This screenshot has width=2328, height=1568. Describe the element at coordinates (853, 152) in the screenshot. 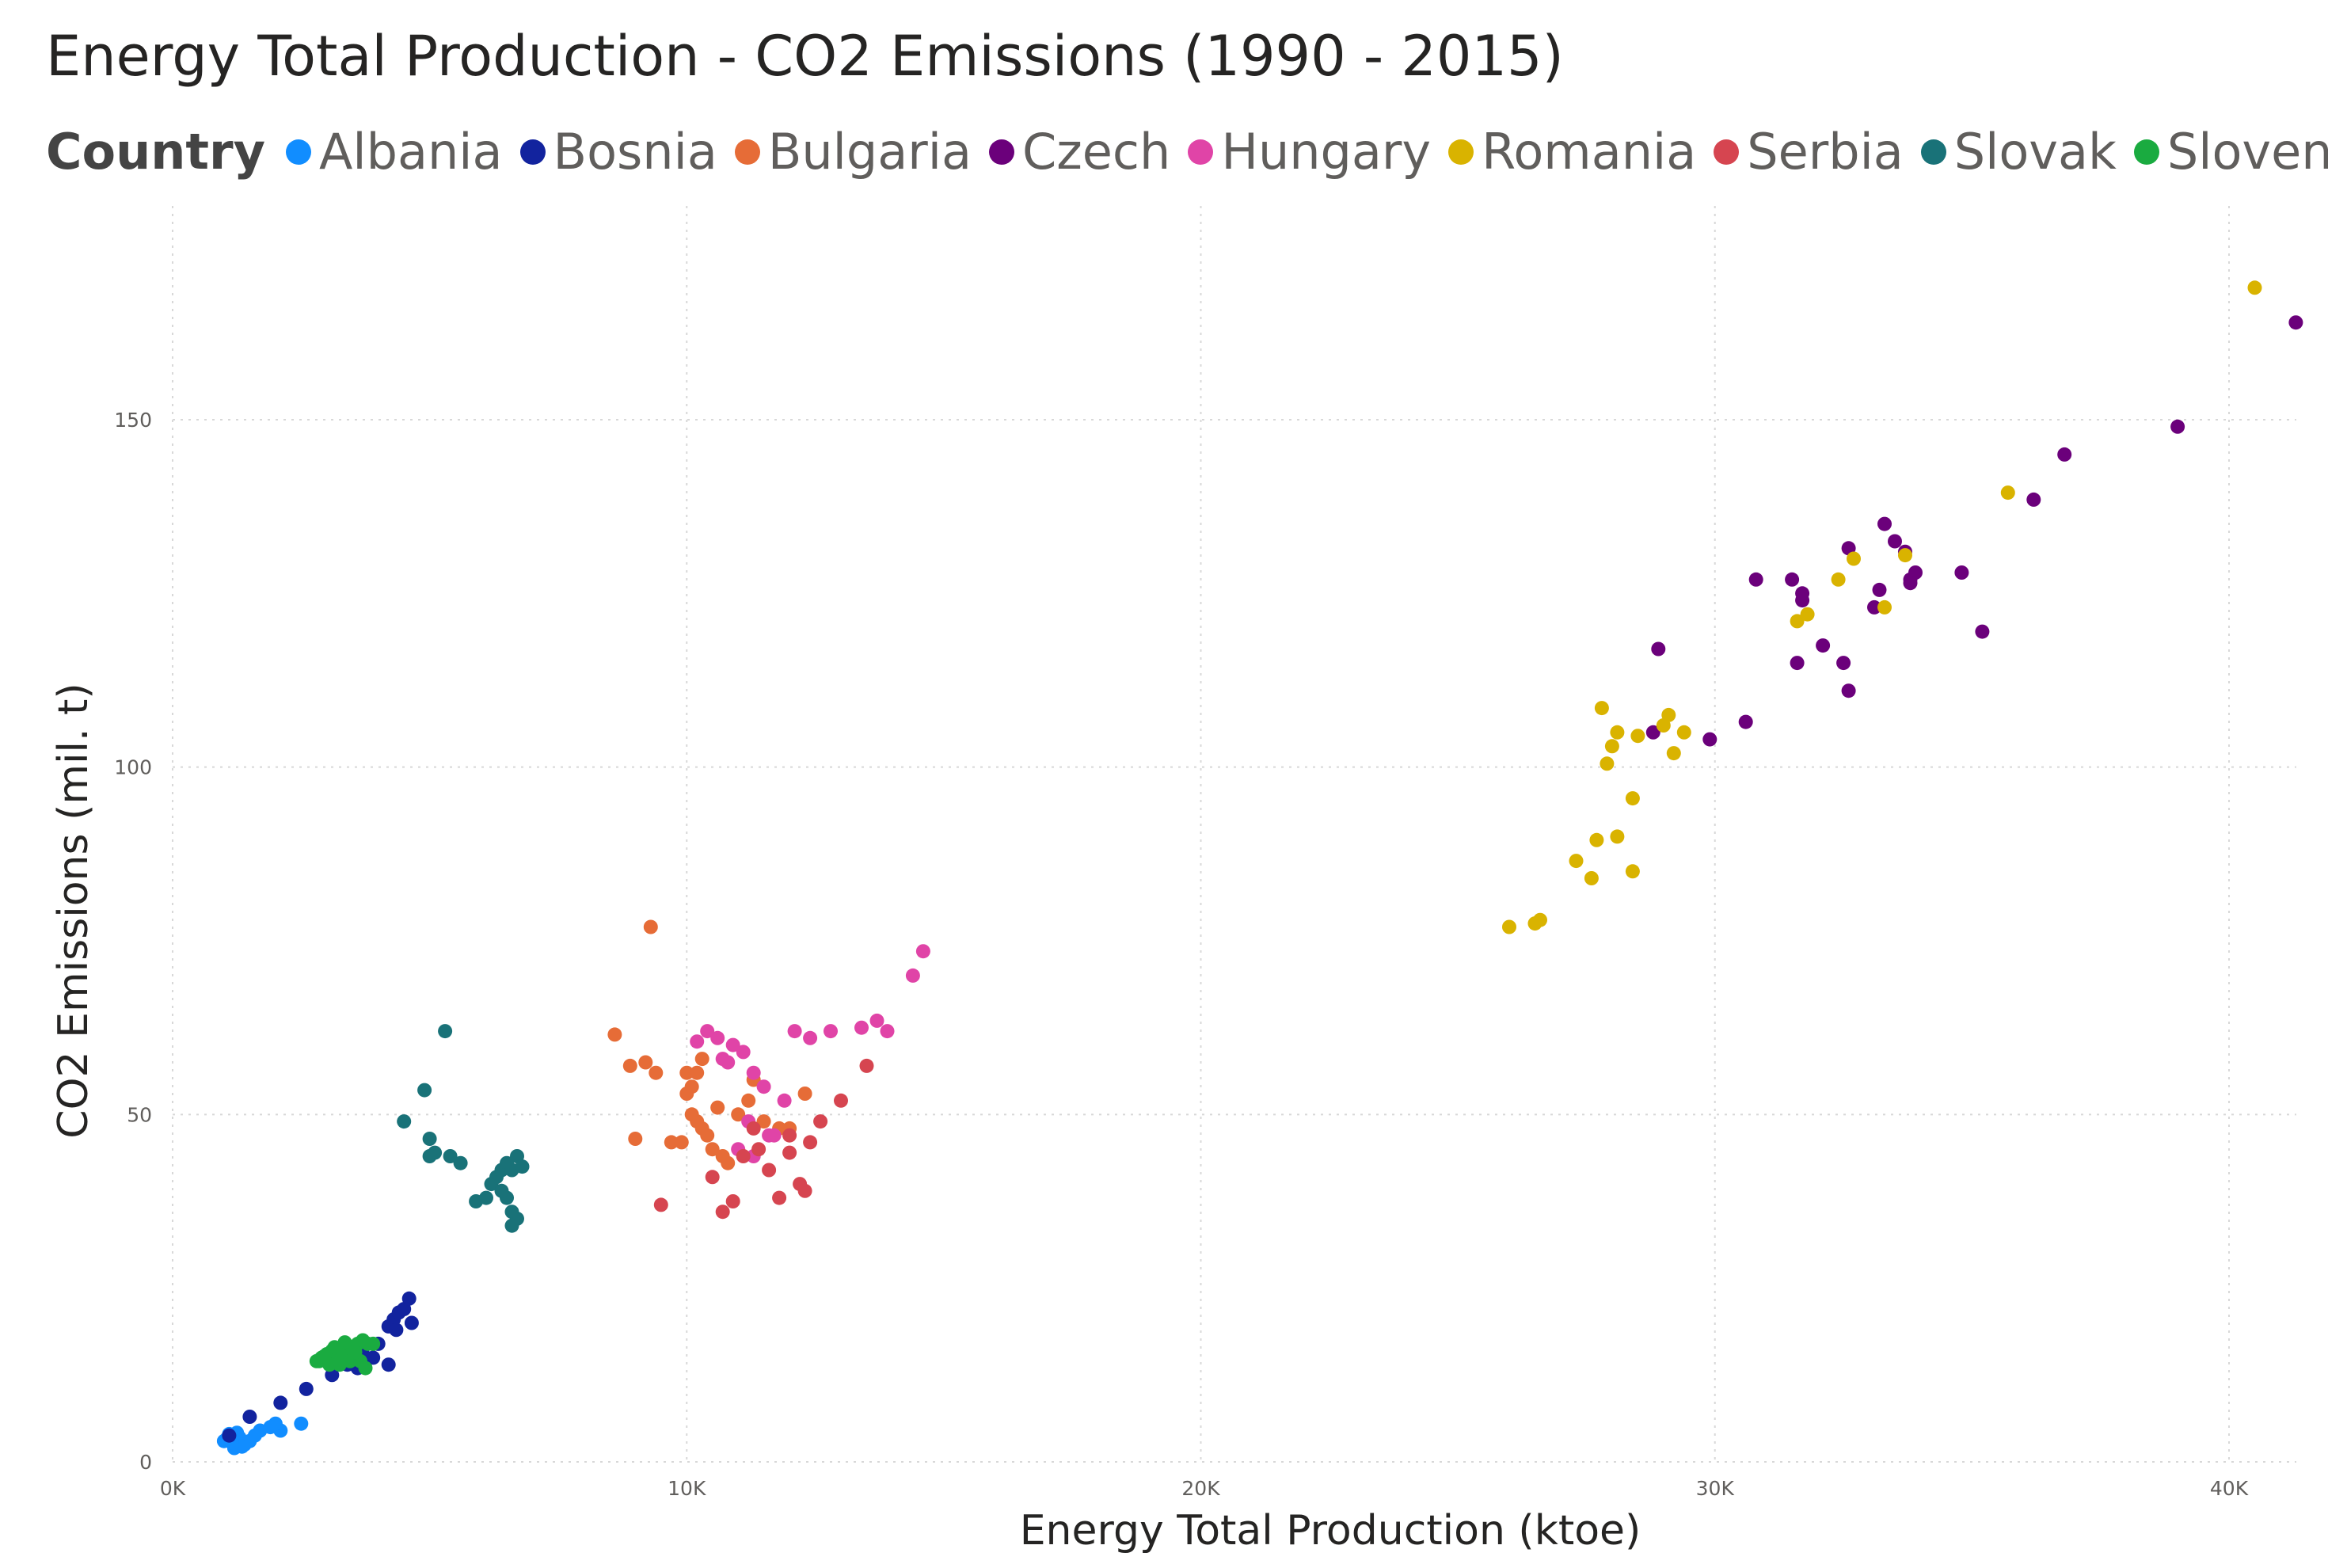

I see `legend-item-bulgaria: Bulgaria` at that location.